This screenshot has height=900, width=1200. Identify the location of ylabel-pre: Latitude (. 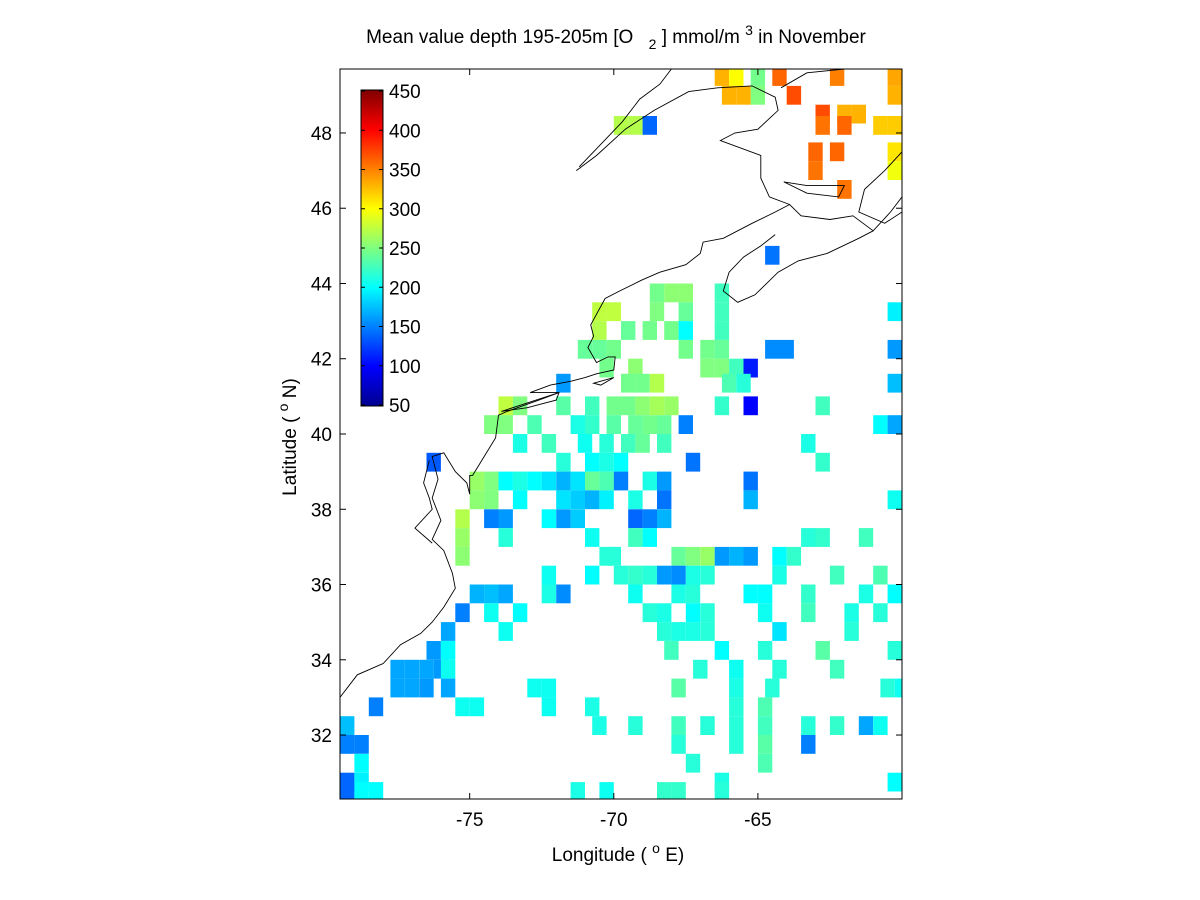
(290, 453).